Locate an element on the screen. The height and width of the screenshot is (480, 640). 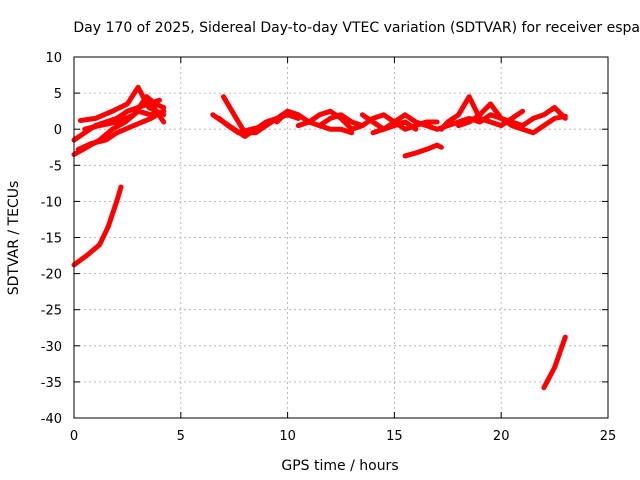
x-tick-label: 25 is located at coordinates (608, 436).